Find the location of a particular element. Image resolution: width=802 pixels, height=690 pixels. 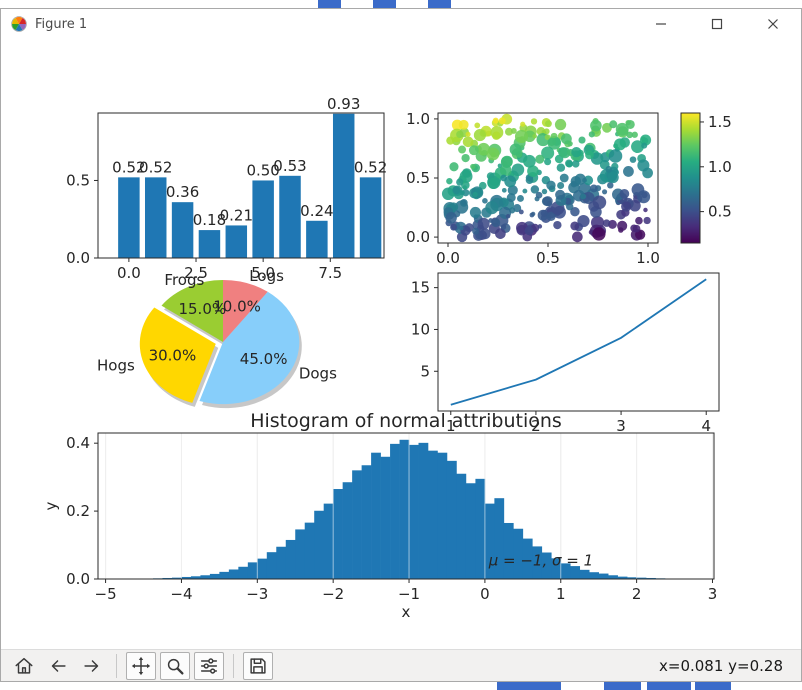

floppy-disk-icon is located at coordinates (258, 665).